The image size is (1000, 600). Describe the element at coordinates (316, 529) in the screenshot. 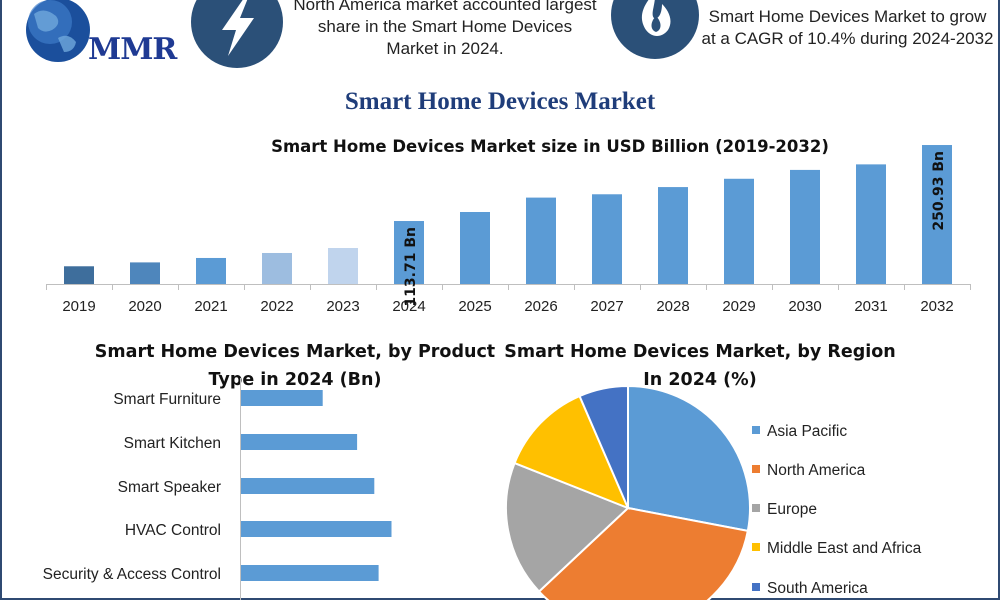

I see `hbar-hvac-control` at that location.